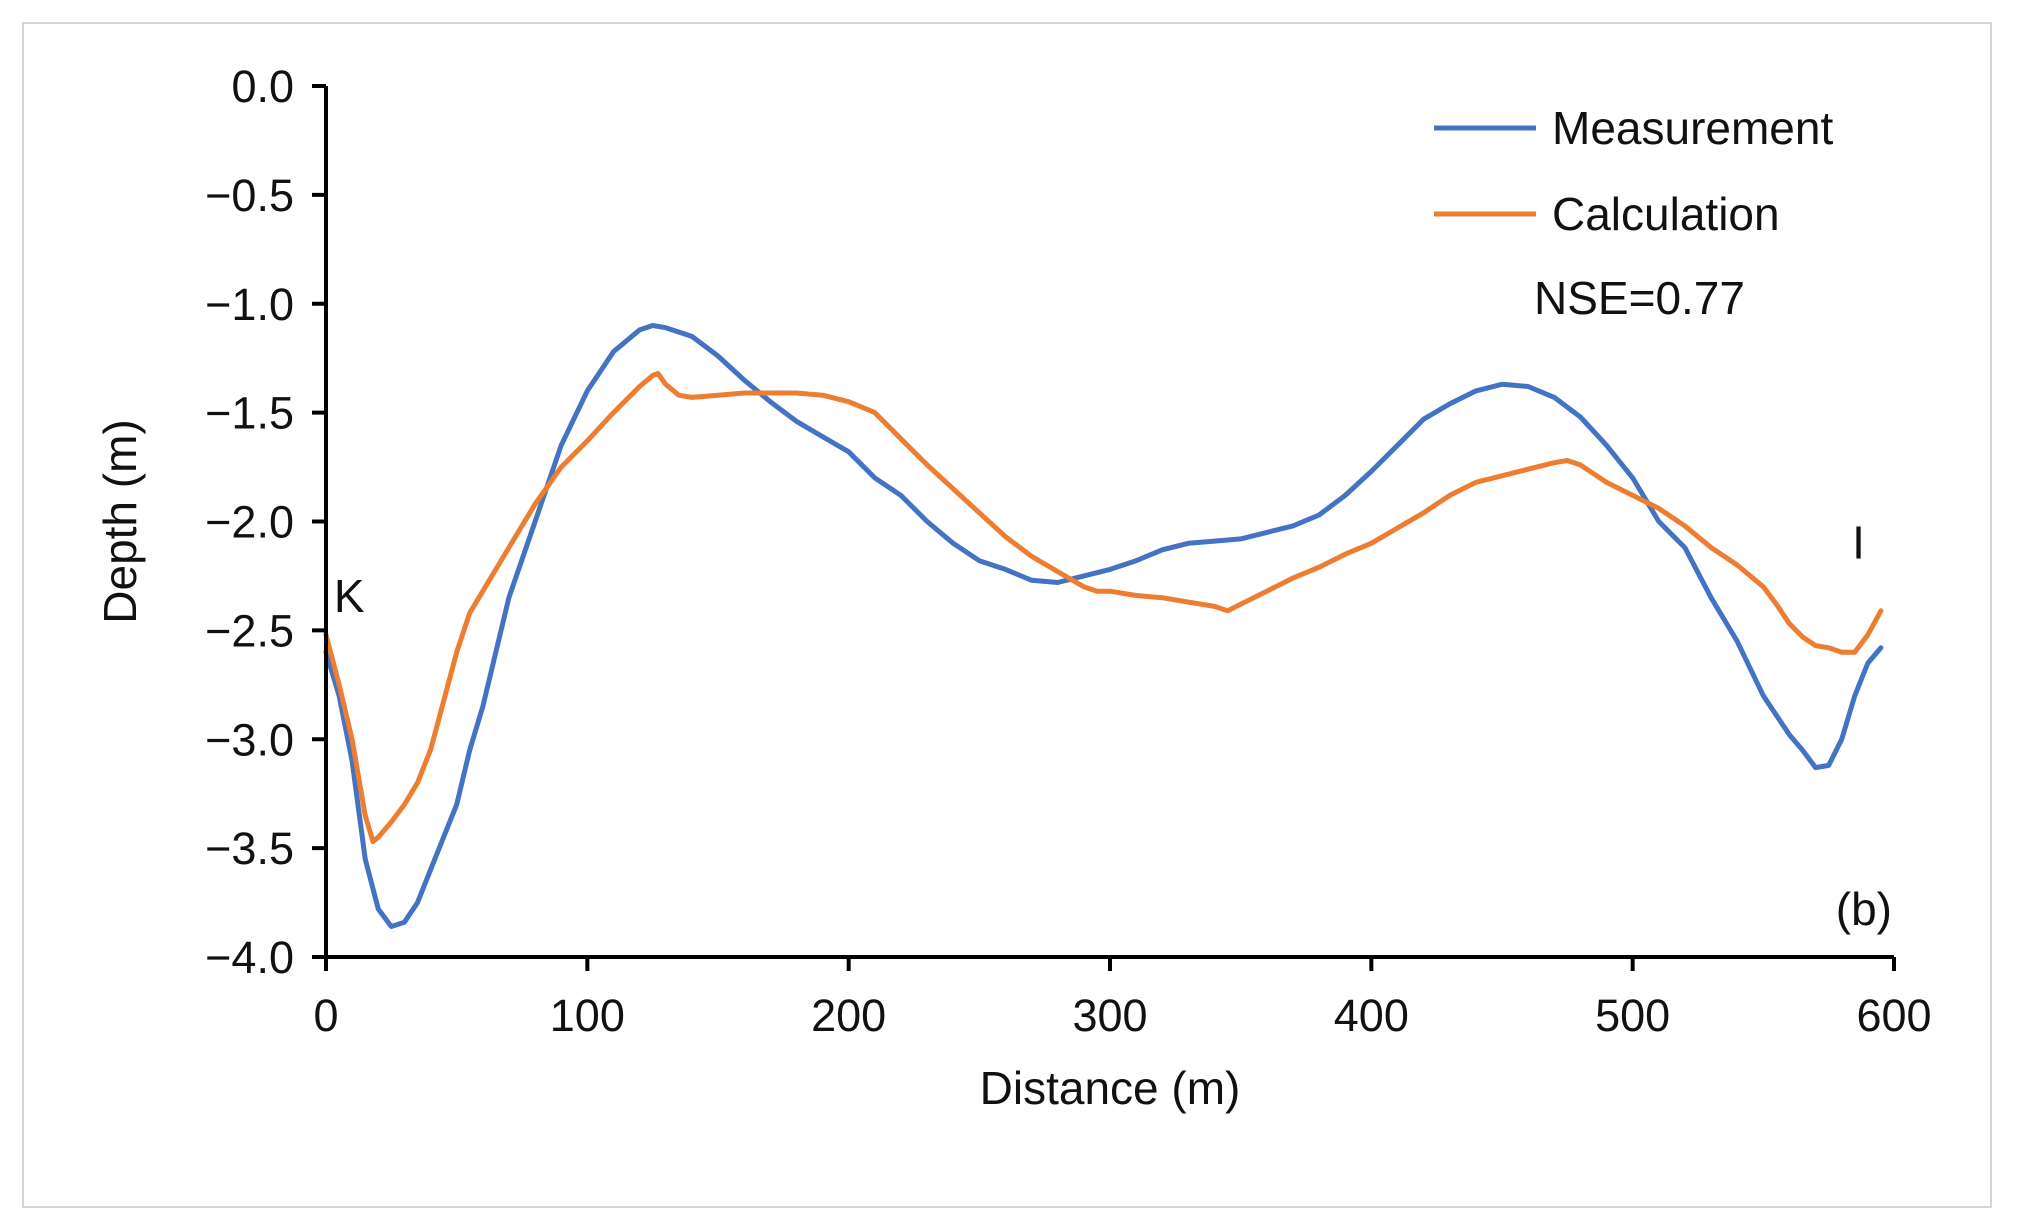 The image size is (2017, 1230). Describe the element at coordinates (848, 1015) in the screenshot. I see `x-tick-label: 200` at that location.